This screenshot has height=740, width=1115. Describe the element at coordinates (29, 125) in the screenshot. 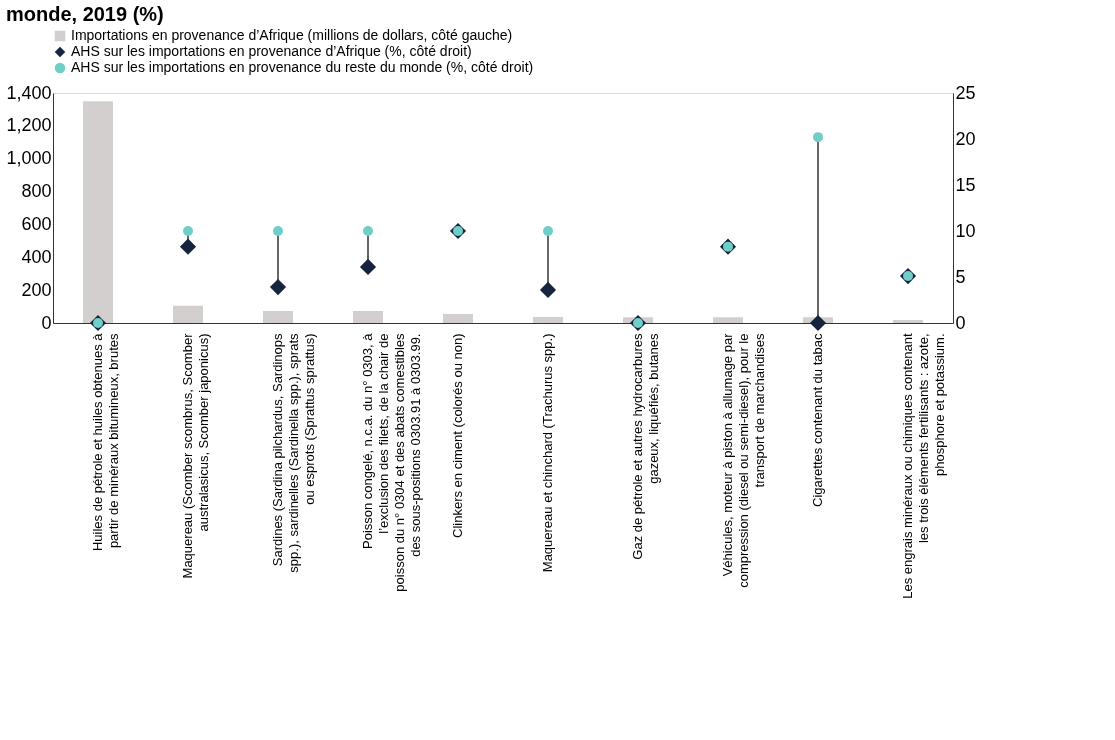

I see `y-tick-label: 1,200` at that location.